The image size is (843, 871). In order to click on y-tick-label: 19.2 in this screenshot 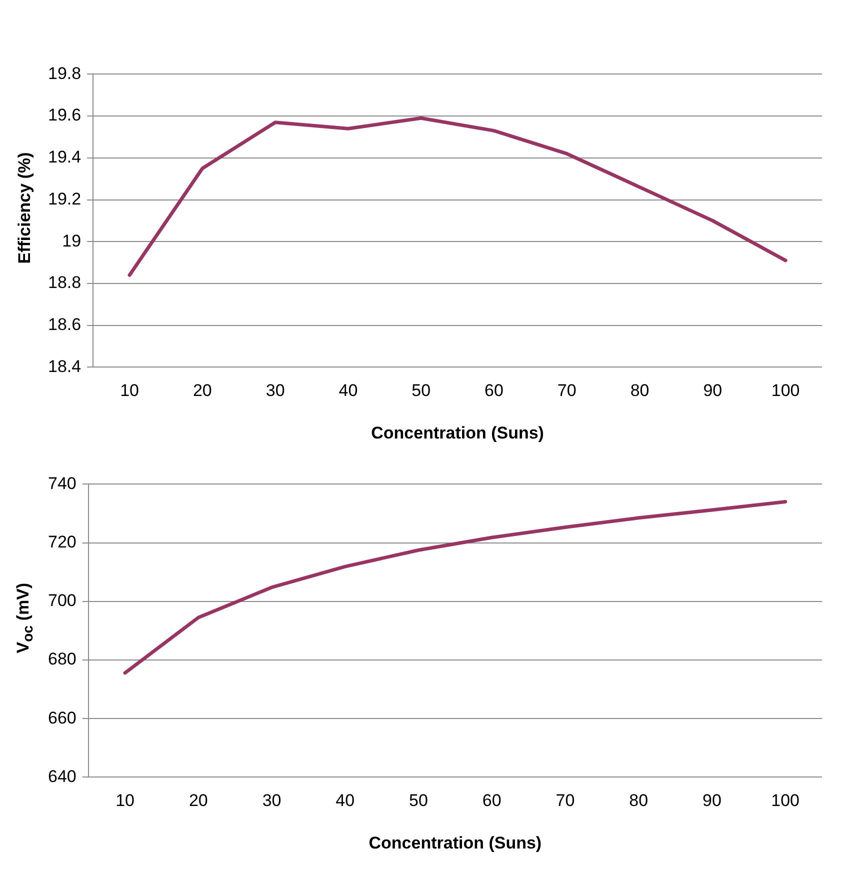, I will do `click(65, 198)`.